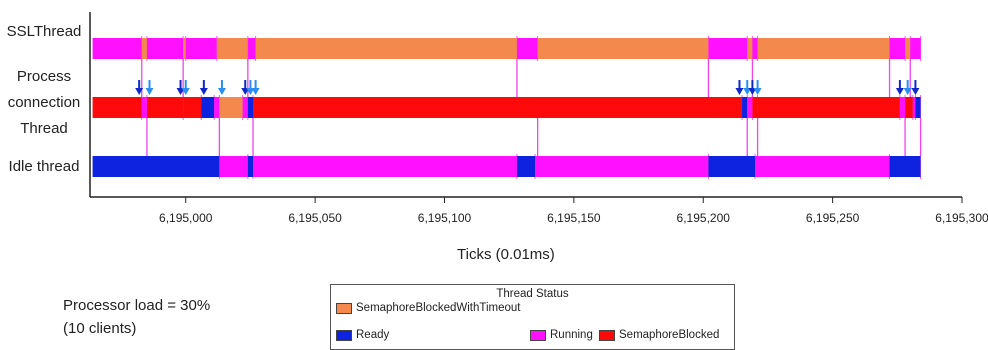 The width and height of the screenshot is (988, 350). What do you see at coordinates (532, 294) in the screenshot?
I see `legend-title: Thread Status` at bounding box center [532, 294].